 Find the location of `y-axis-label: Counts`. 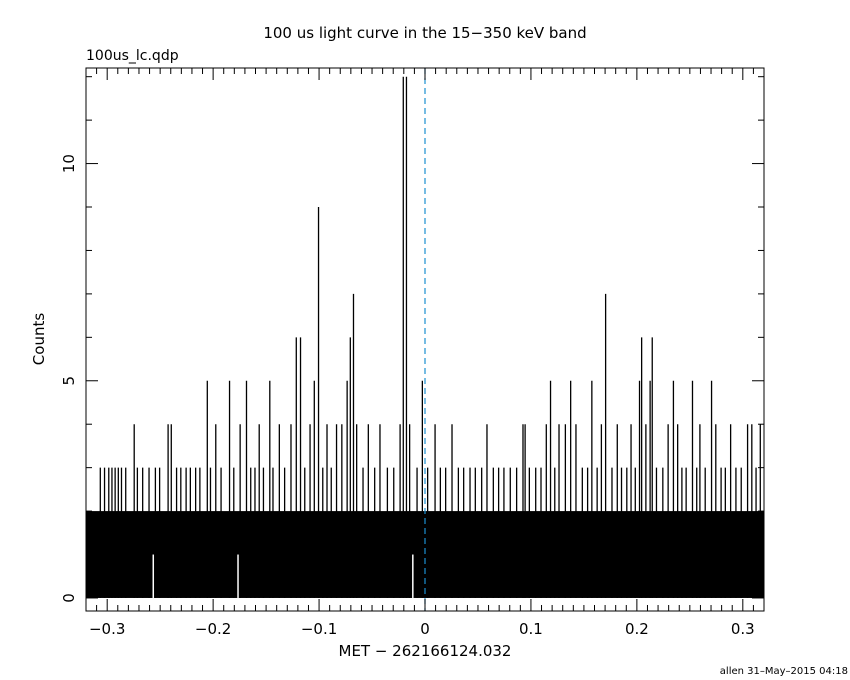

y-axis-label: Counts is located at coordinates (39, 339).